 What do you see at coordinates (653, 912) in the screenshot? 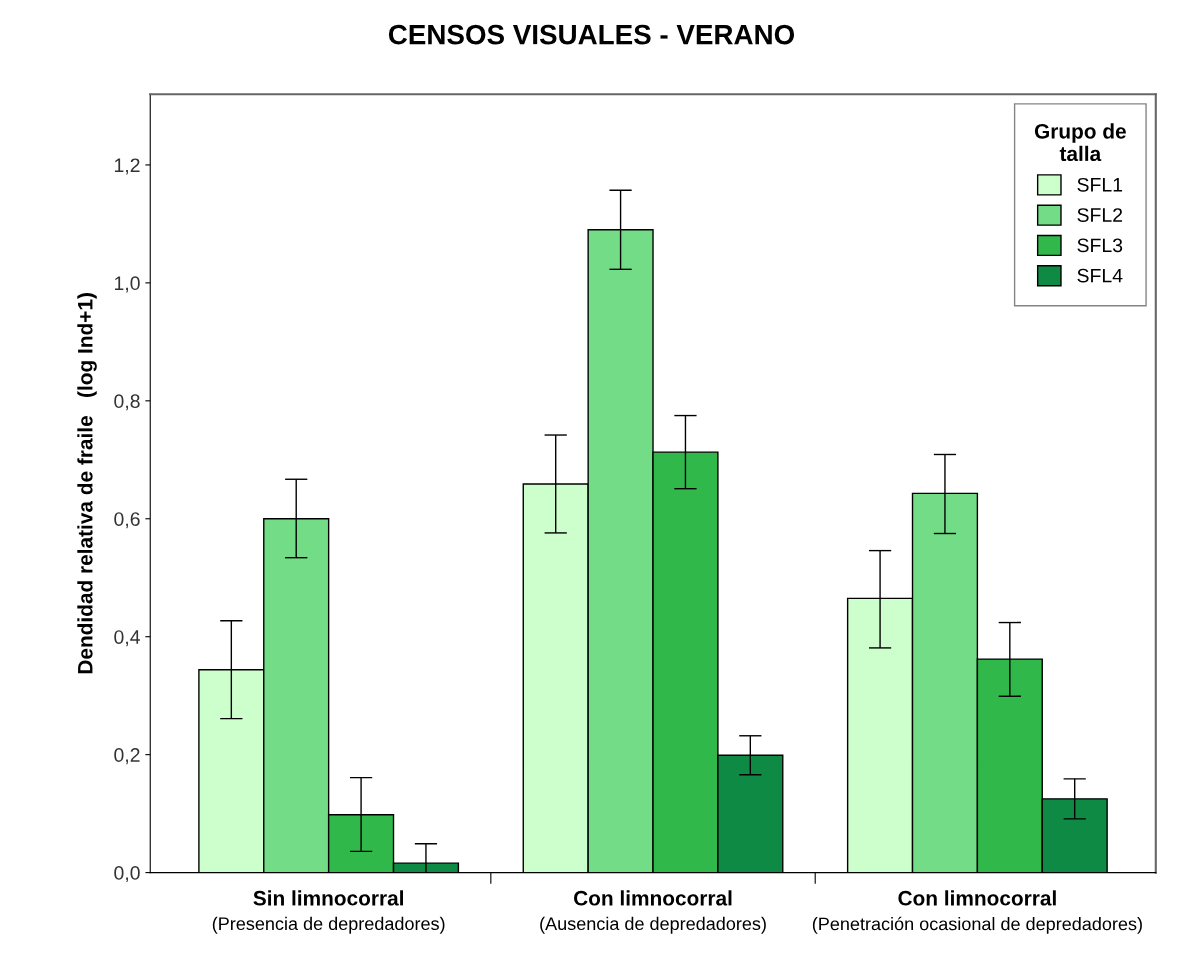
I see `x-tick-label: Con limnocorral (Ausencia de depredadores)` at bounding box center [653, 912].